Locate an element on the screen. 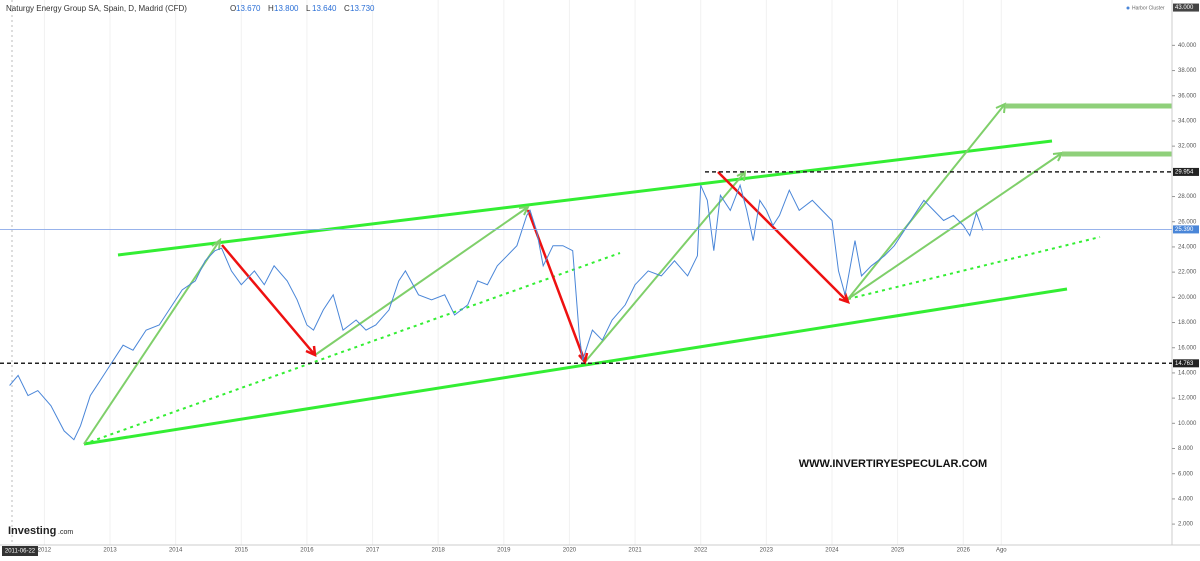 The image size is (1200, 561). x-tick-label: 2013 is located at coordinates (110, 551).